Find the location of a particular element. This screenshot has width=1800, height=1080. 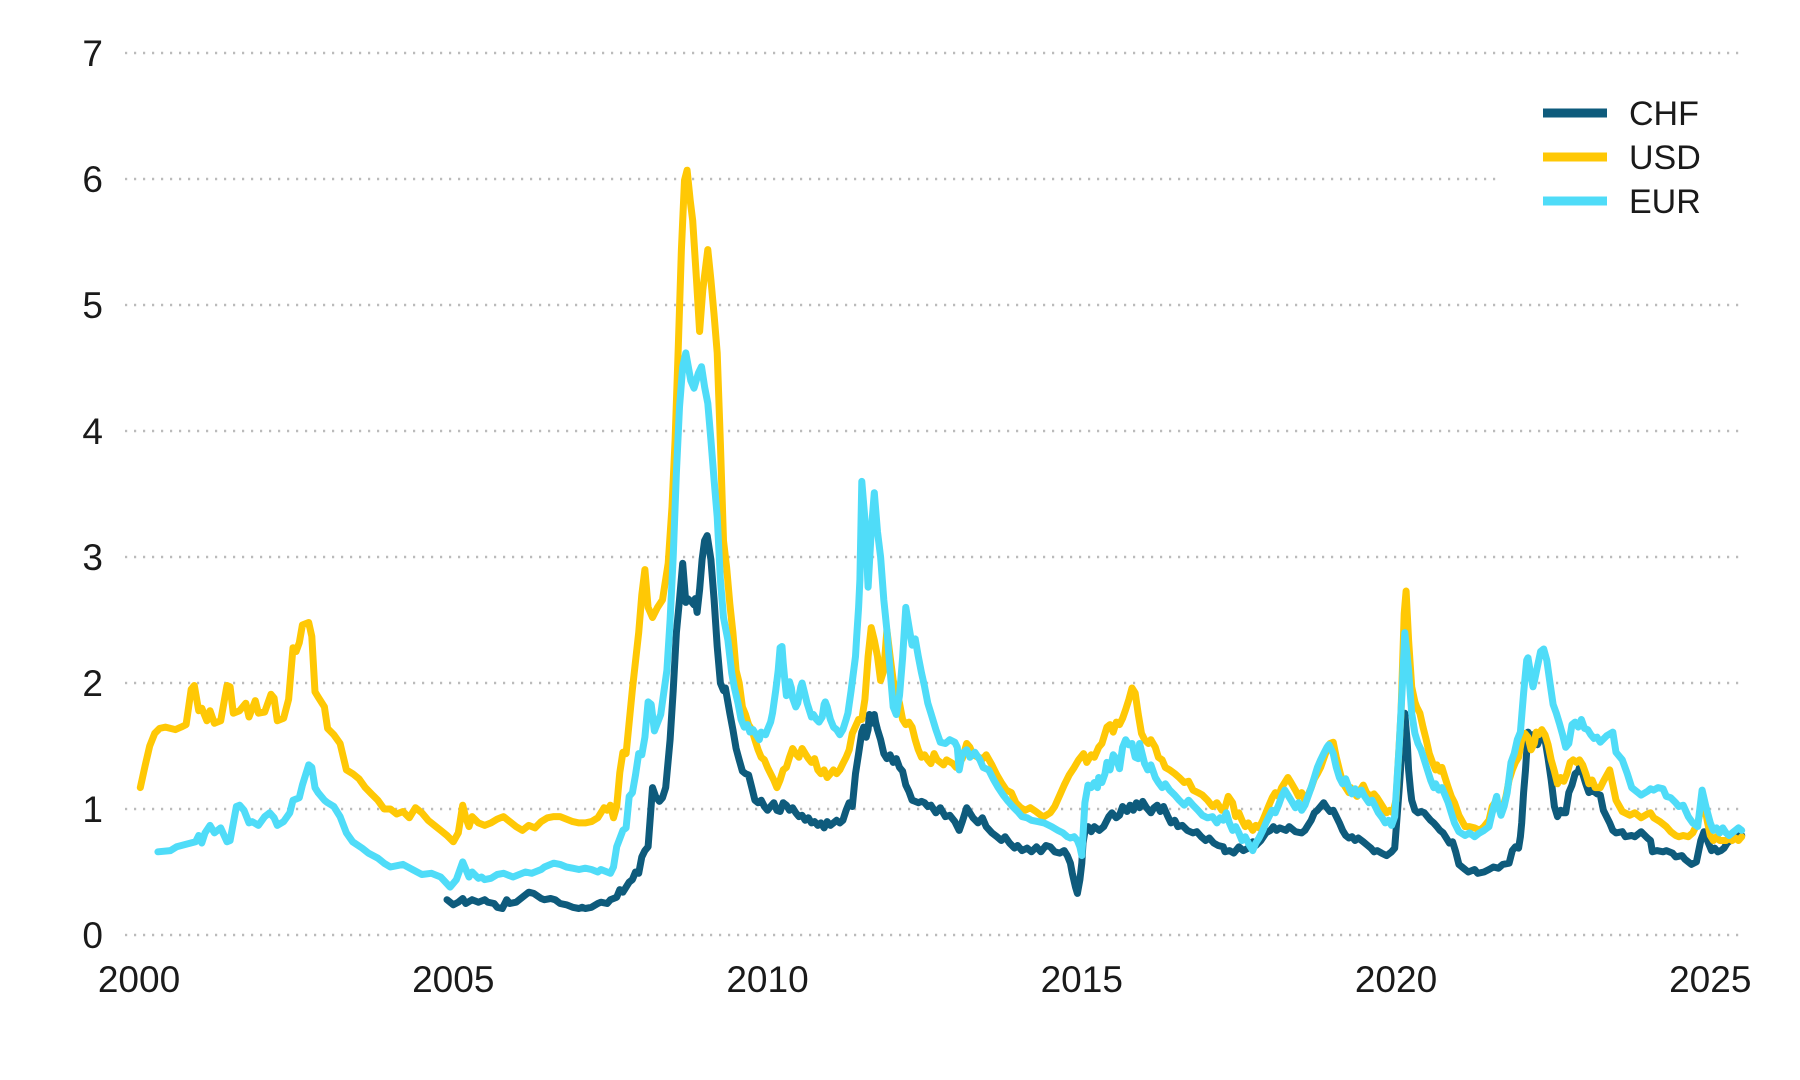

x-tick-label: 2000 is located at coordinates (139, 979).